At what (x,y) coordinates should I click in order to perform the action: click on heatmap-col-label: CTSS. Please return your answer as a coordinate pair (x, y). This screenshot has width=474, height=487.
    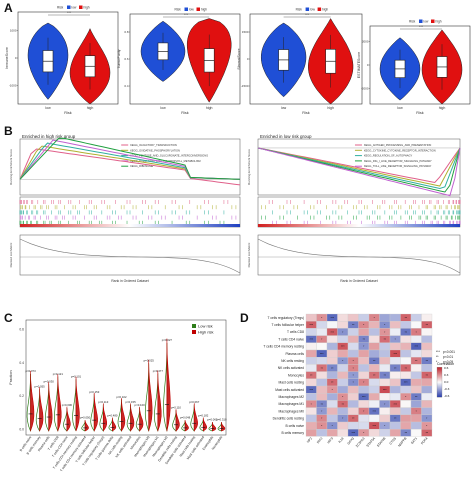
    Looking at the image, I should click on (392, 440).